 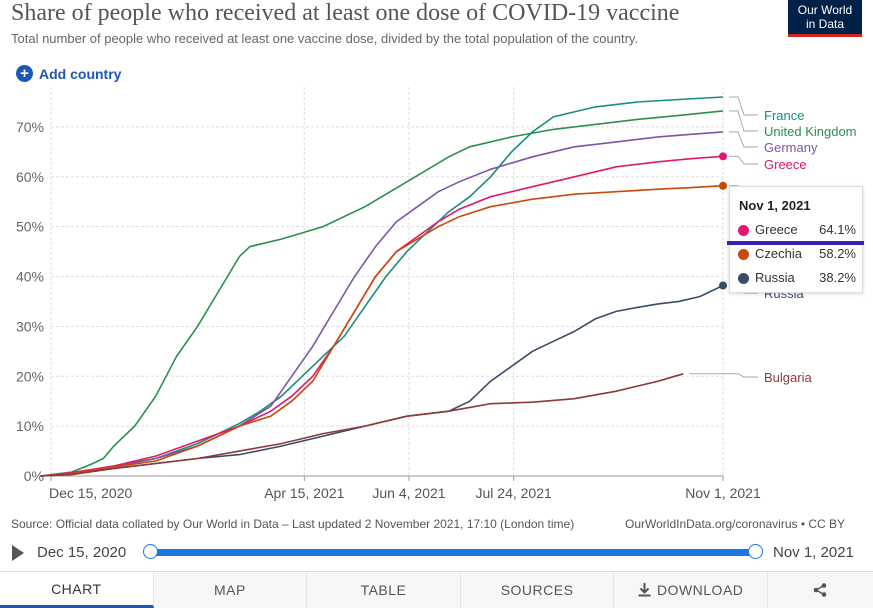 I want to click on logo-line-1: Our World, so click(x=825, y=10).